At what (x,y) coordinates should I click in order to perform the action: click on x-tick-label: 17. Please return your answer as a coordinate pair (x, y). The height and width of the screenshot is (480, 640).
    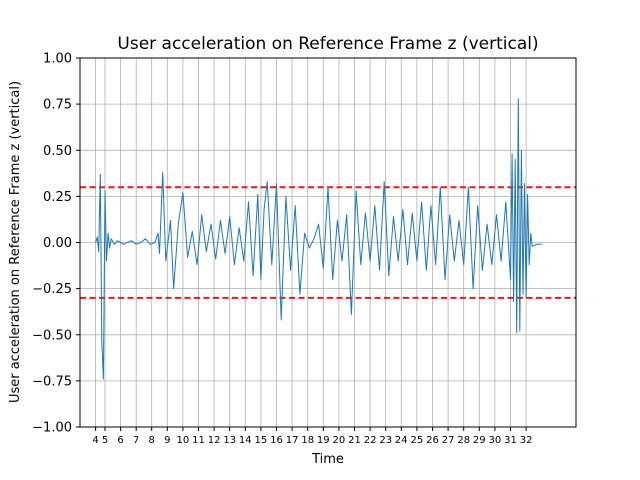
    Looking at the image, I should click on (292, 440).